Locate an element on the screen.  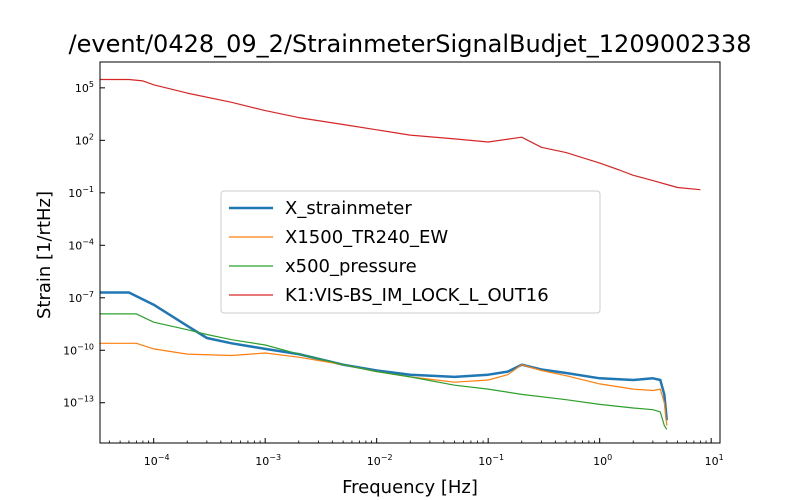
y-tick-label-2: 10⁻⁷ is located at coordinates (81, 297).